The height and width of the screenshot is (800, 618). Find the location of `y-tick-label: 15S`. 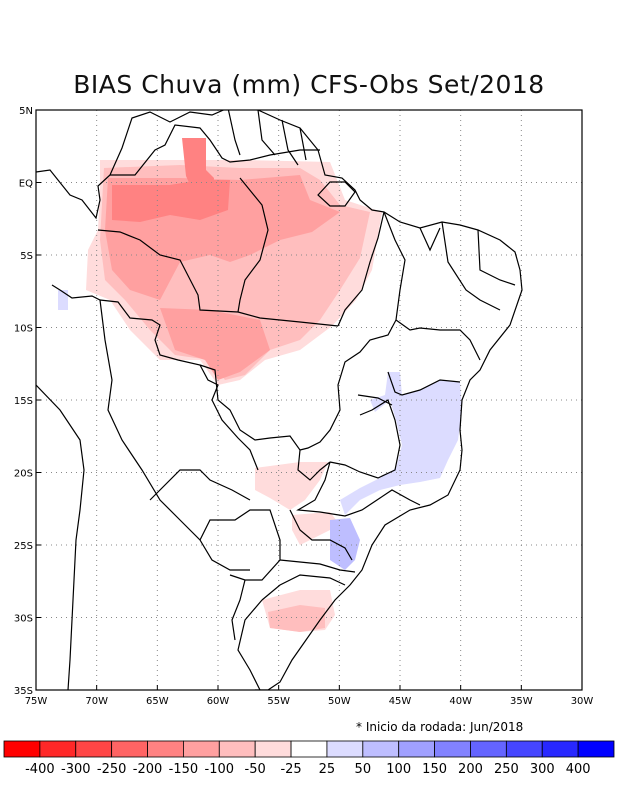

y-tick-label: 15S is located at coordinates (23, 401).